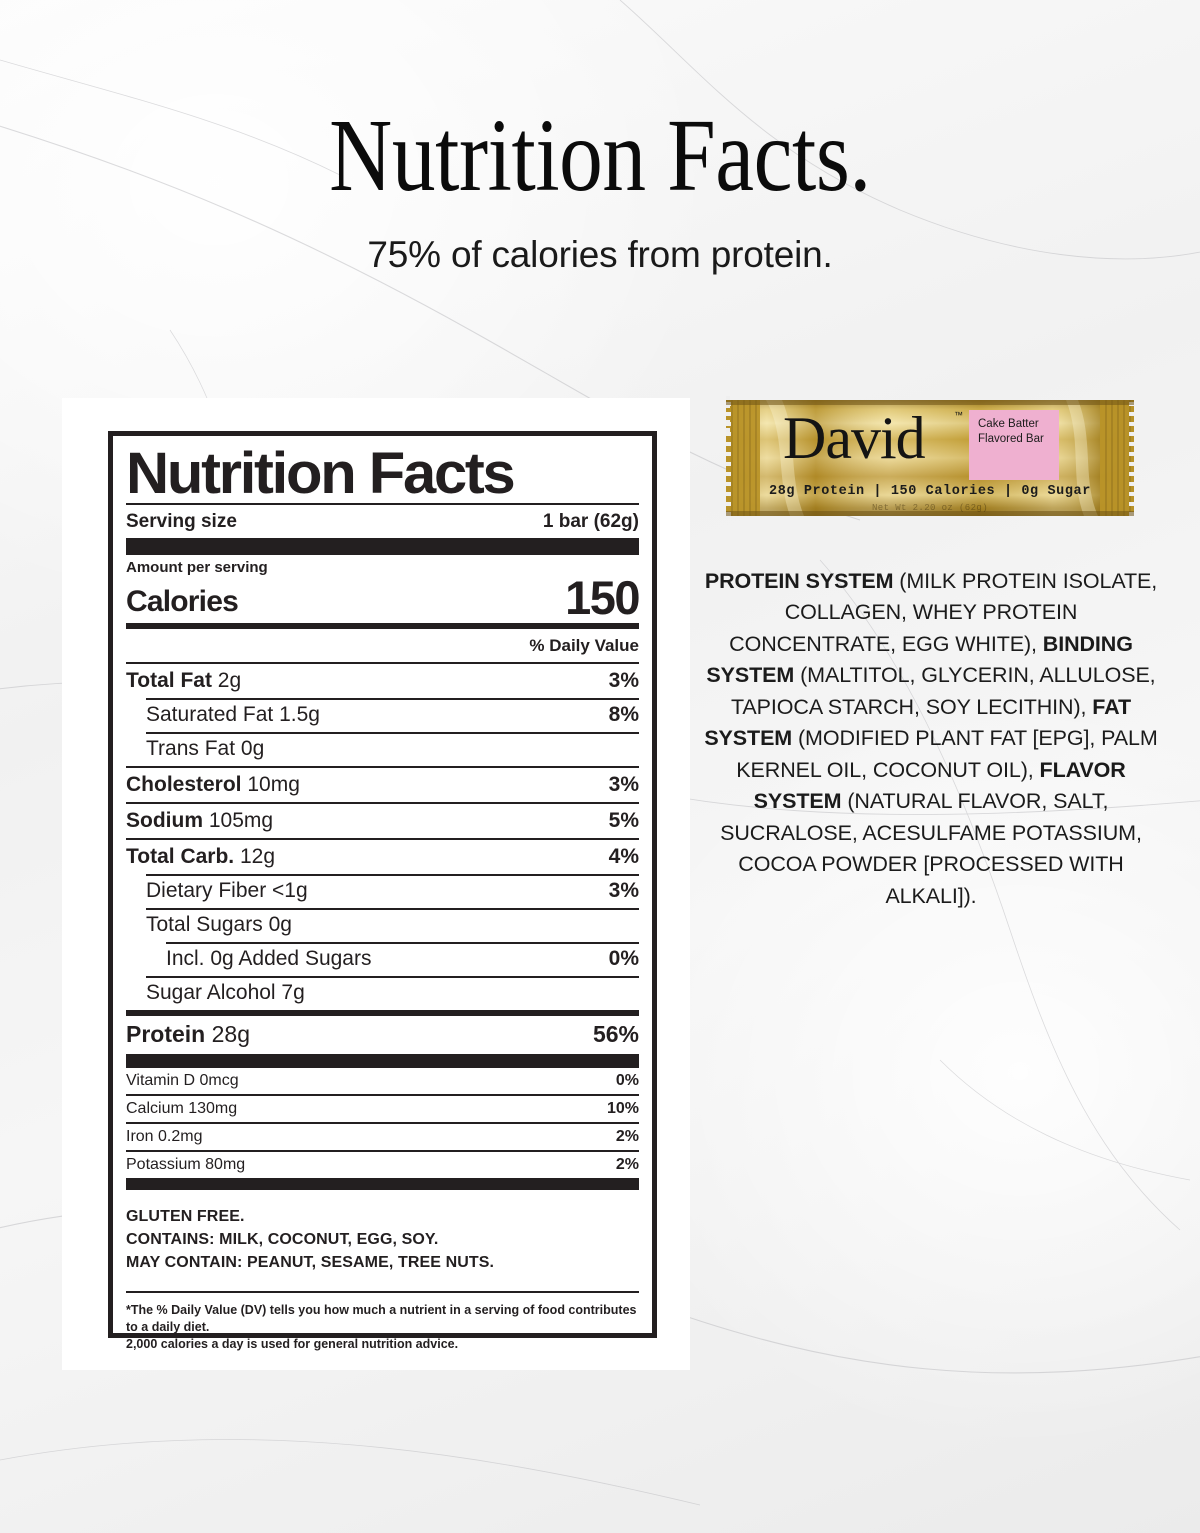  I want to click on nutrient-name: Total Fat 2g, so click(184, 681).